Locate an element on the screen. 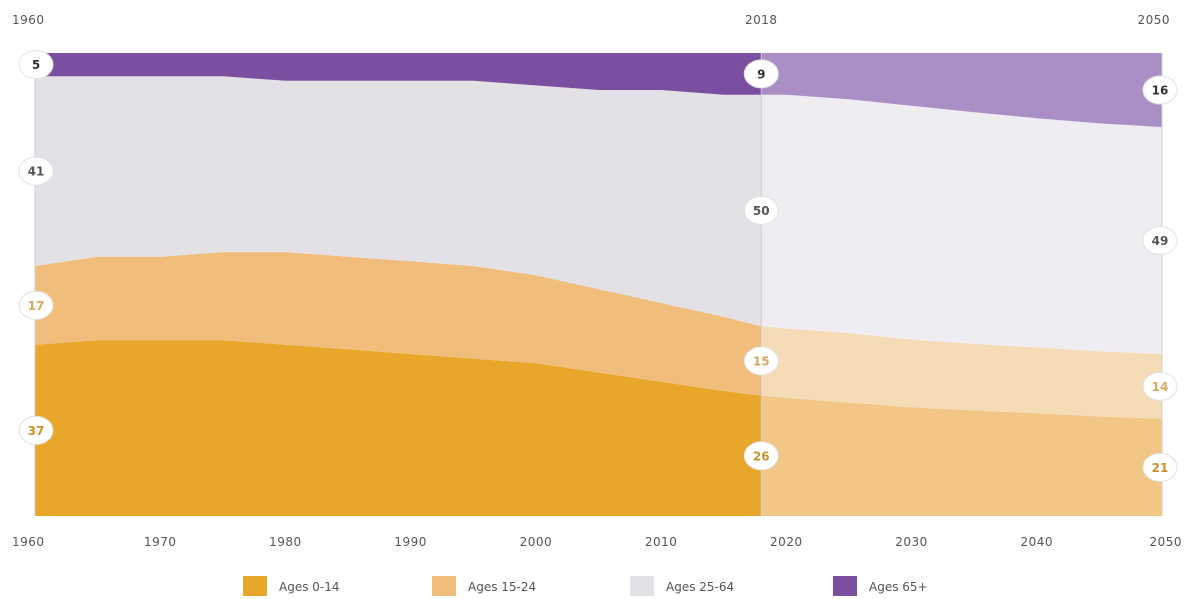 The width and height of the screenshot is (1188, 599). x-axis-ticks: 1960 1970 1980 1990 2000 2010 2020 2030 2040 2050 is located at coordinates (597, 542).